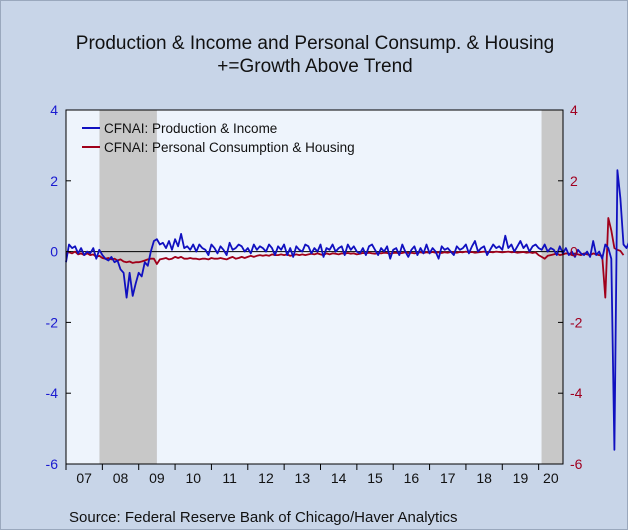 The width and height of the screenshot is (628, 530). I want to click on x-tick-label: 08, so click(121, 478).